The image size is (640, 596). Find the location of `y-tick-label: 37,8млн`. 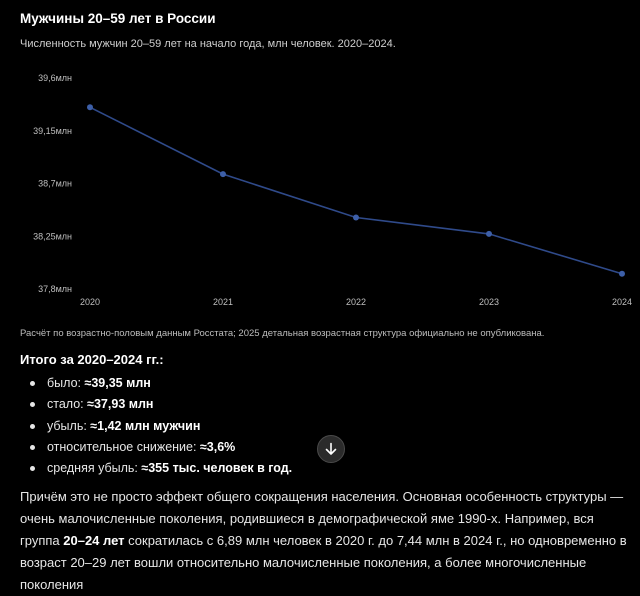

y-tick-label: 37,8млн is located at coordinates (55, 289).